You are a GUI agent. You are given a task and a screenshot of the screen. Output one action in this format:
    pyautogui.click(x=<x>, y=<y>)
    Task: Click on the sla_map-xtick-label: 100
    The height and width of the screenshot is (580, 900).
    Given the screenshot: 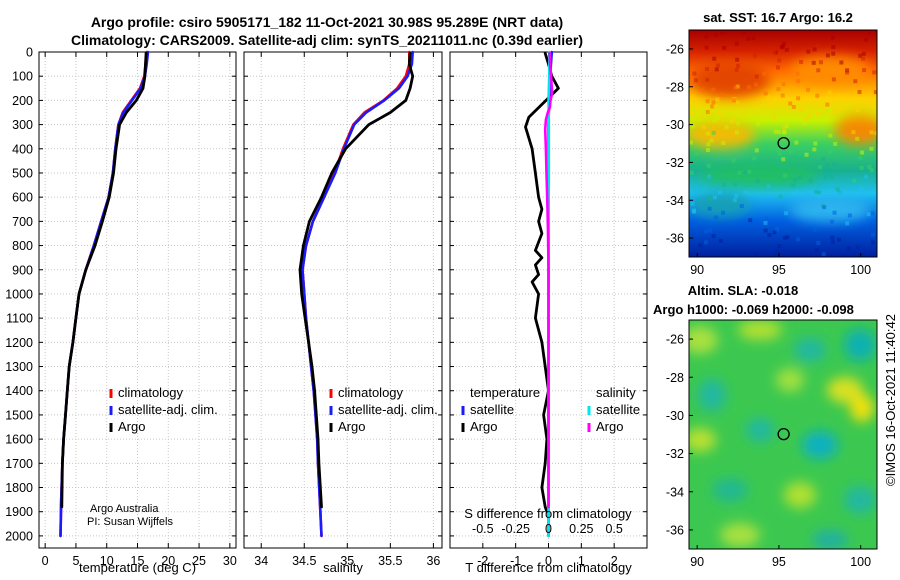 What is the action you would take?
    pyautogui.click(x=860, y=562)
    